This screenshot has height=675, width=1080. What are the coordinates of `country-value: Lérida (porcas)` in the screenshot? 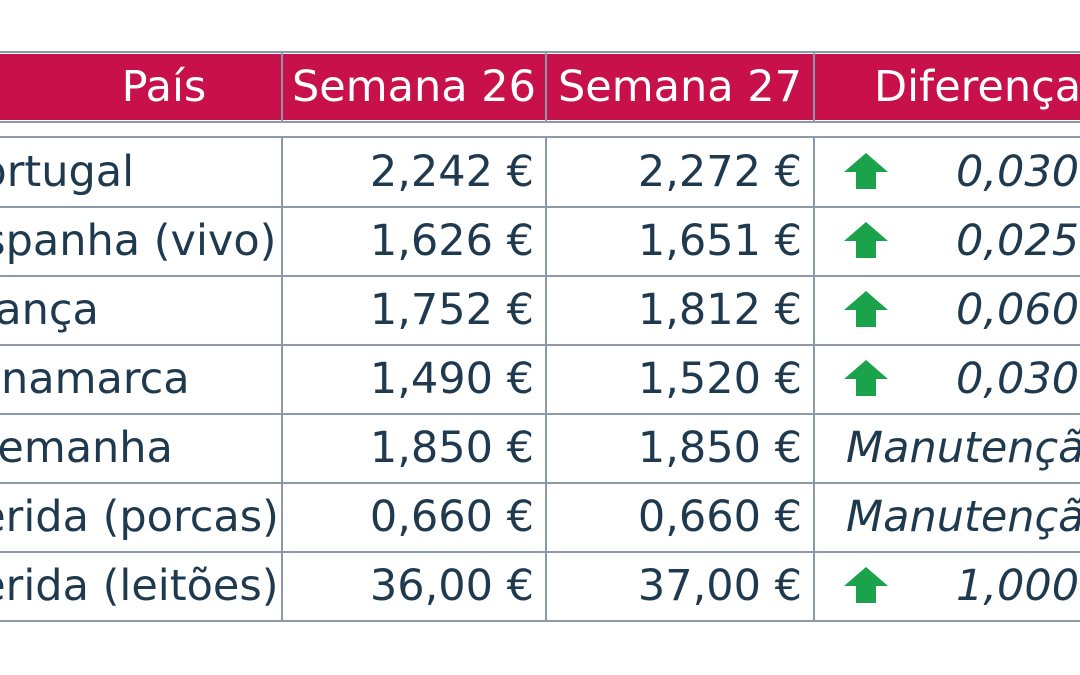 It's located at (139, 517).